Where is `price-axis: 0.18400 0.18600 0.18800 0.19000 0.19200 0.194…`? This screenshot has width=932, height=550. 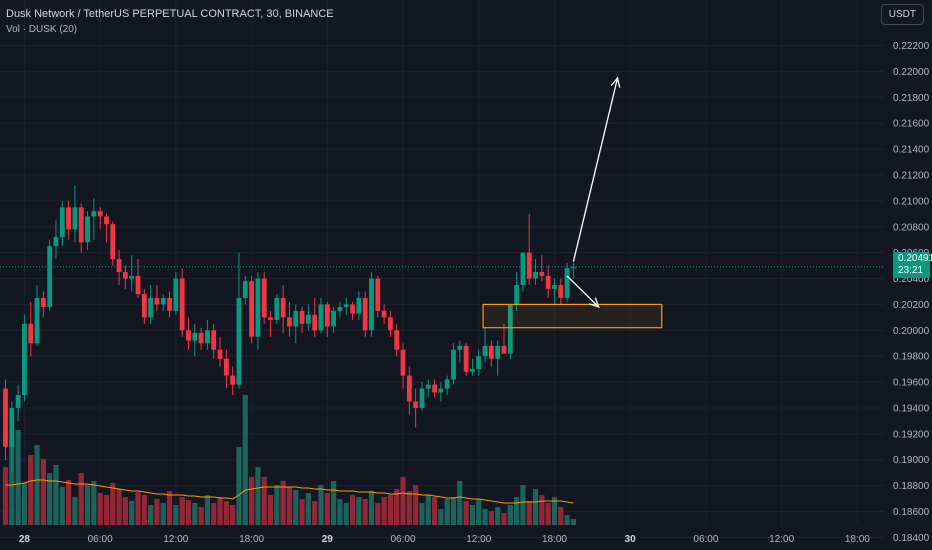
price-axis: 0.18400 0.18600 0.18800 0.19000 0.19200 0.194… is located at coordinates (911, 292).